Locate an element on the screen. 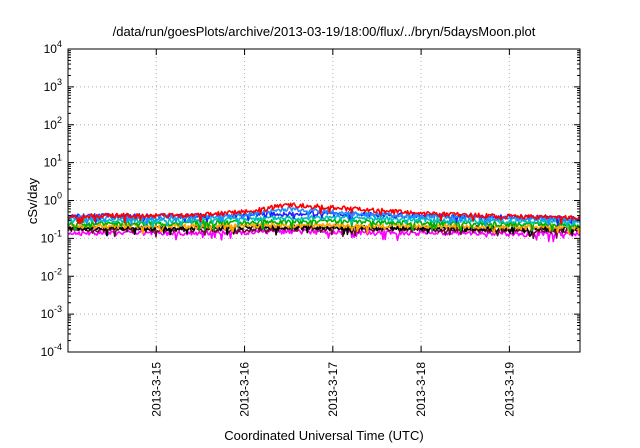  x-tick-label: 2013-3-15 is located at coordinates (156, 389).